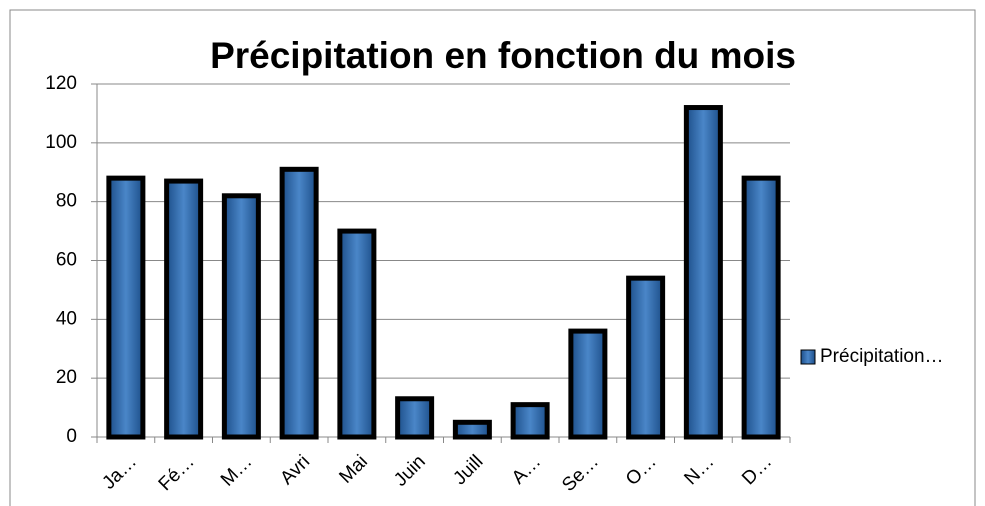  Describe the element at coordinates (503, 55) in the screenshot. I see `chart-title: Précipitation en fonction du mois` at that location.